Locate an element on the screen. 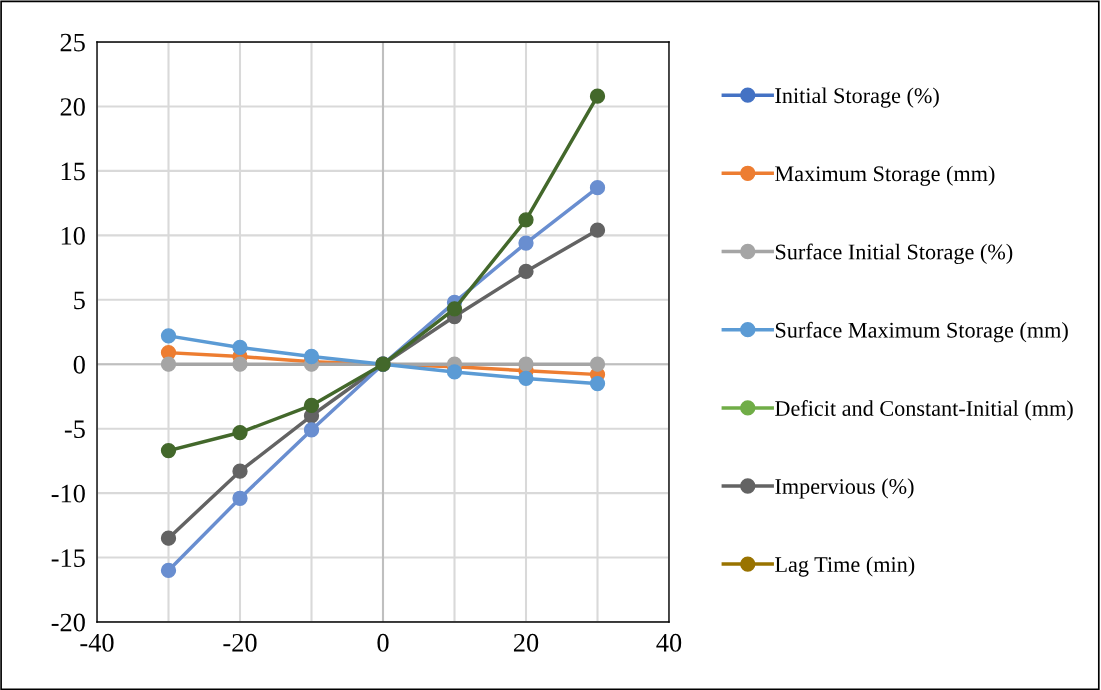 The image size is (1101, 690). y-tick-label: -20 is located at coordinates (68, 622).